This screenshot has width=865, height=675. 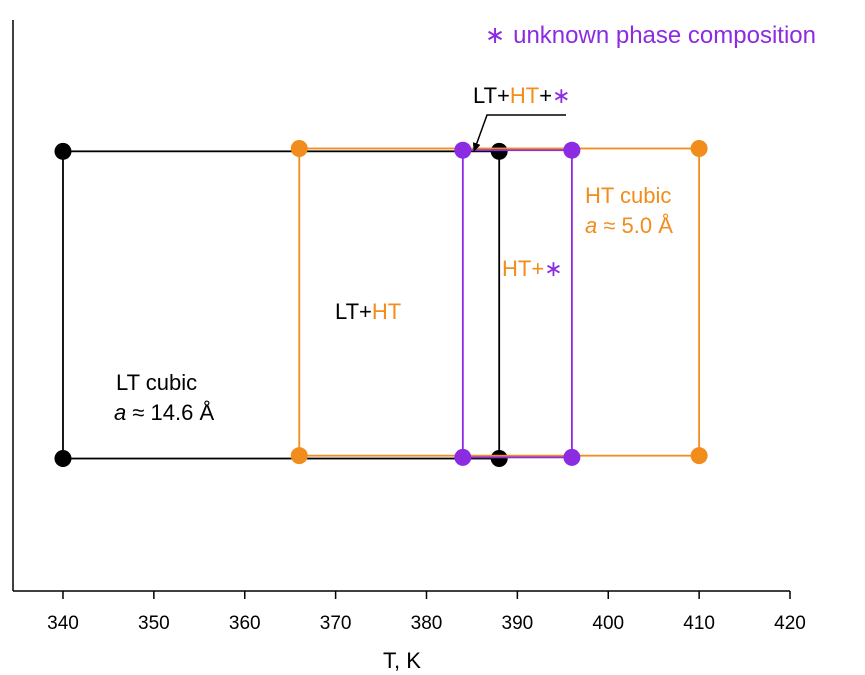 I want to click on ht-lattice-value: ≈ 5.0 Å, so click(x=635, y=225).